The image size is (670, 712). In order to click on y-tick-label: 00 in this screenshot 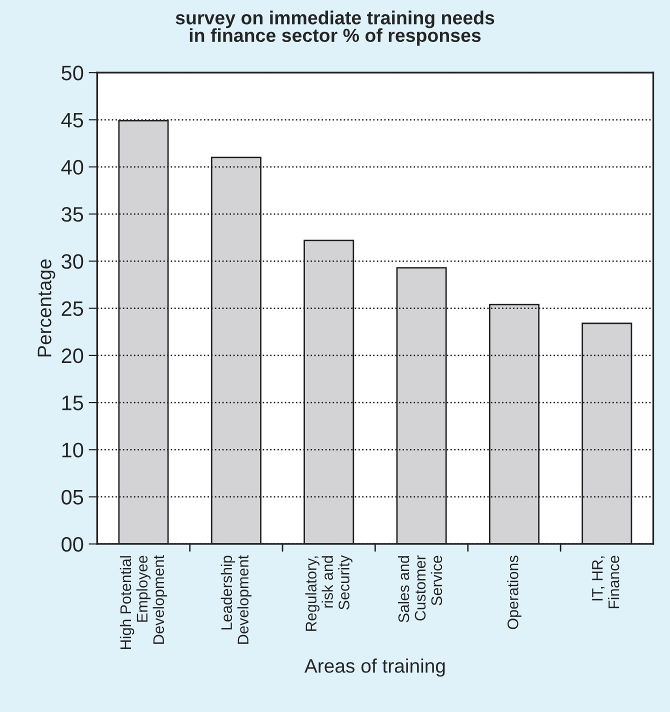, I will do `click(73, 544)`.